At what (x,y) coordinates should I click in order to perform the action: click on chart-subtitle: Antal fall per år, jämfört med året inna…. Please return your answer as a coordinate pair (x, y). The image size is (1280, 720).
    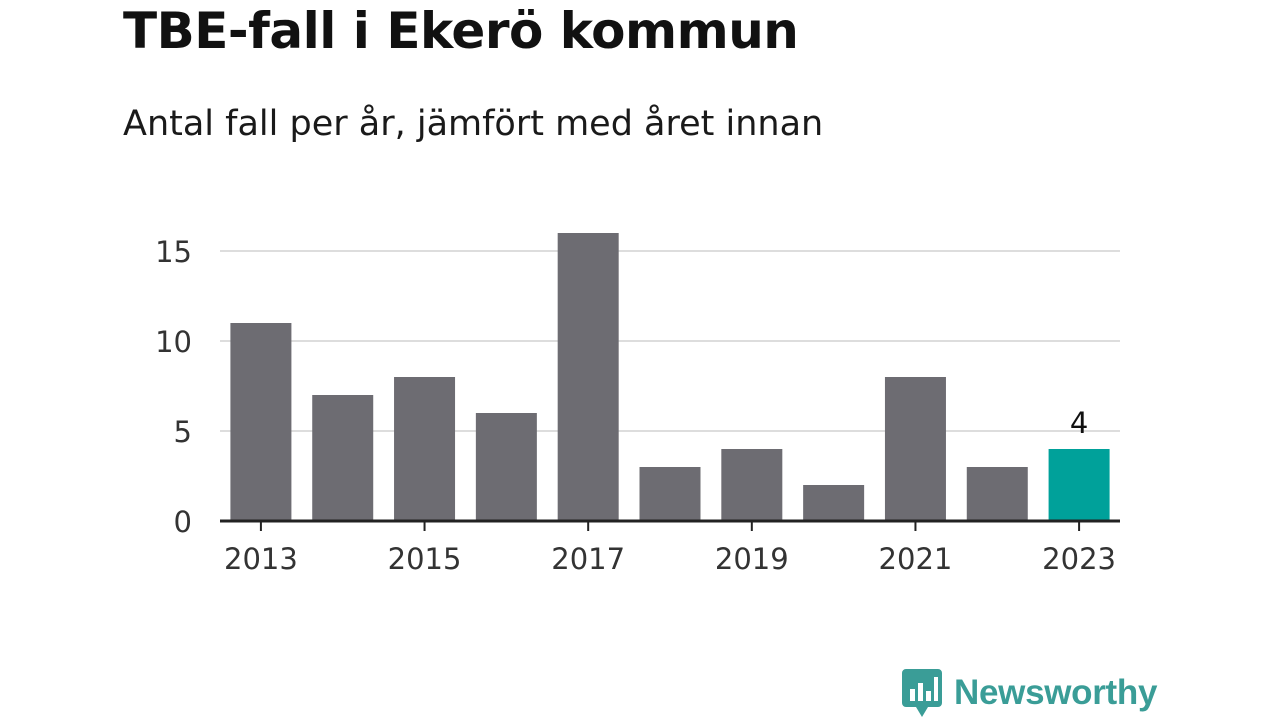
    Looking at the image, I should click on (473, 124).